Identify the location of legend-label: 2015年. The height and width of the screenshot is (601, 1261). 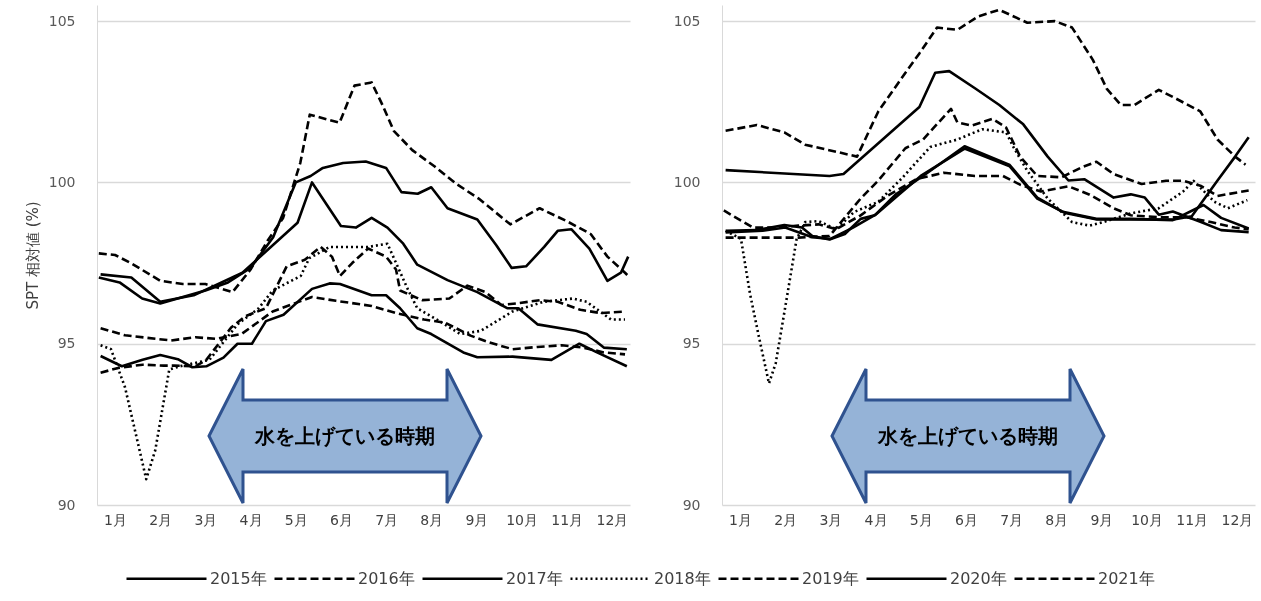
(238, 578).